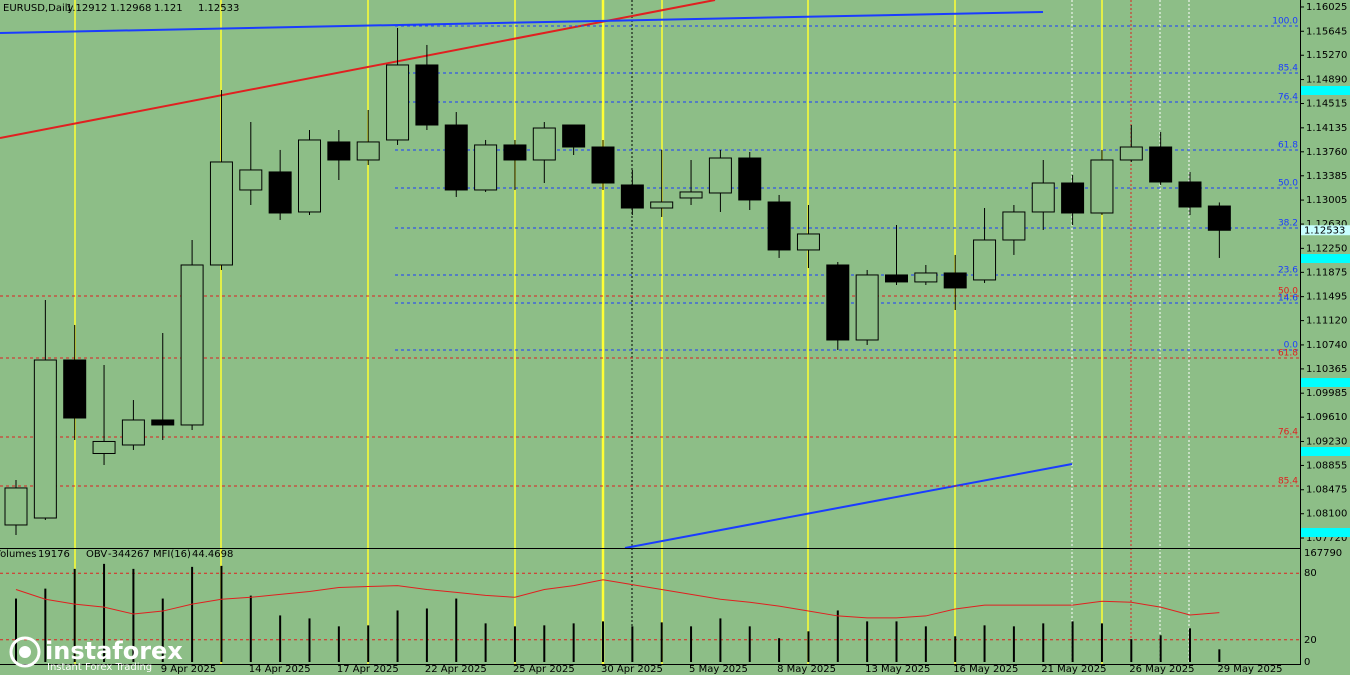  What do you see at coordinates (718, 669) in the screenshot?
I see `x-tick-label: 5 May 2025` at bounding box center [718, 669].